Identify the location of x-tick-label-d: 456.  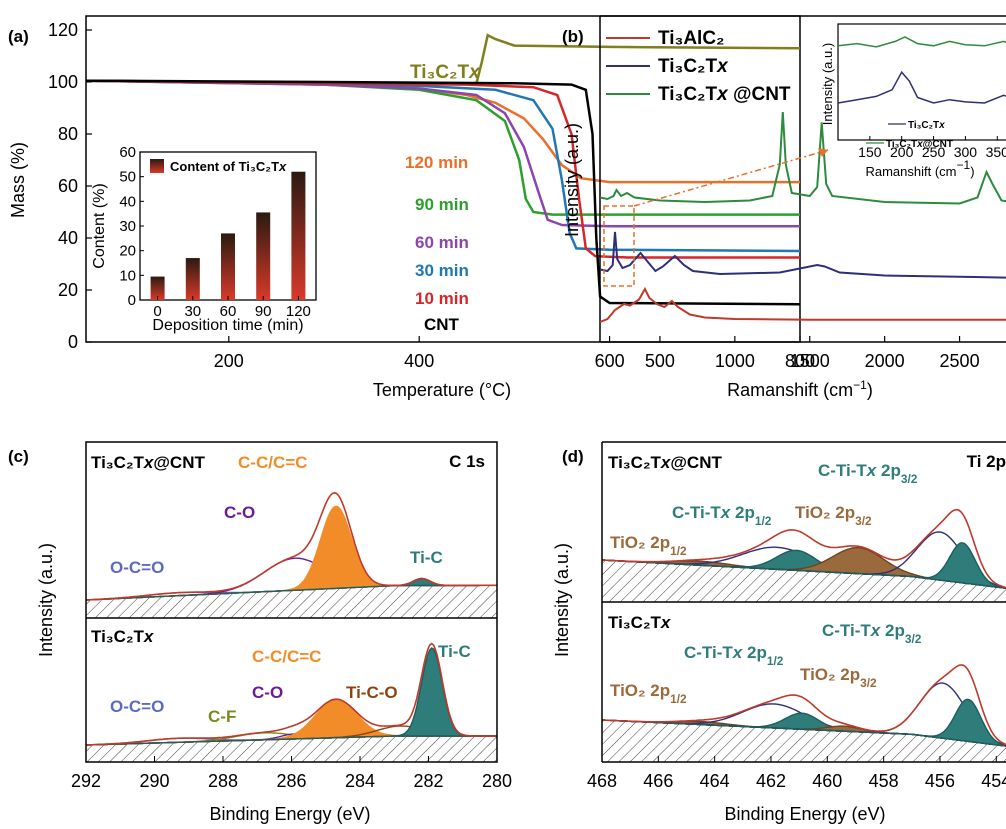
(940, 781).